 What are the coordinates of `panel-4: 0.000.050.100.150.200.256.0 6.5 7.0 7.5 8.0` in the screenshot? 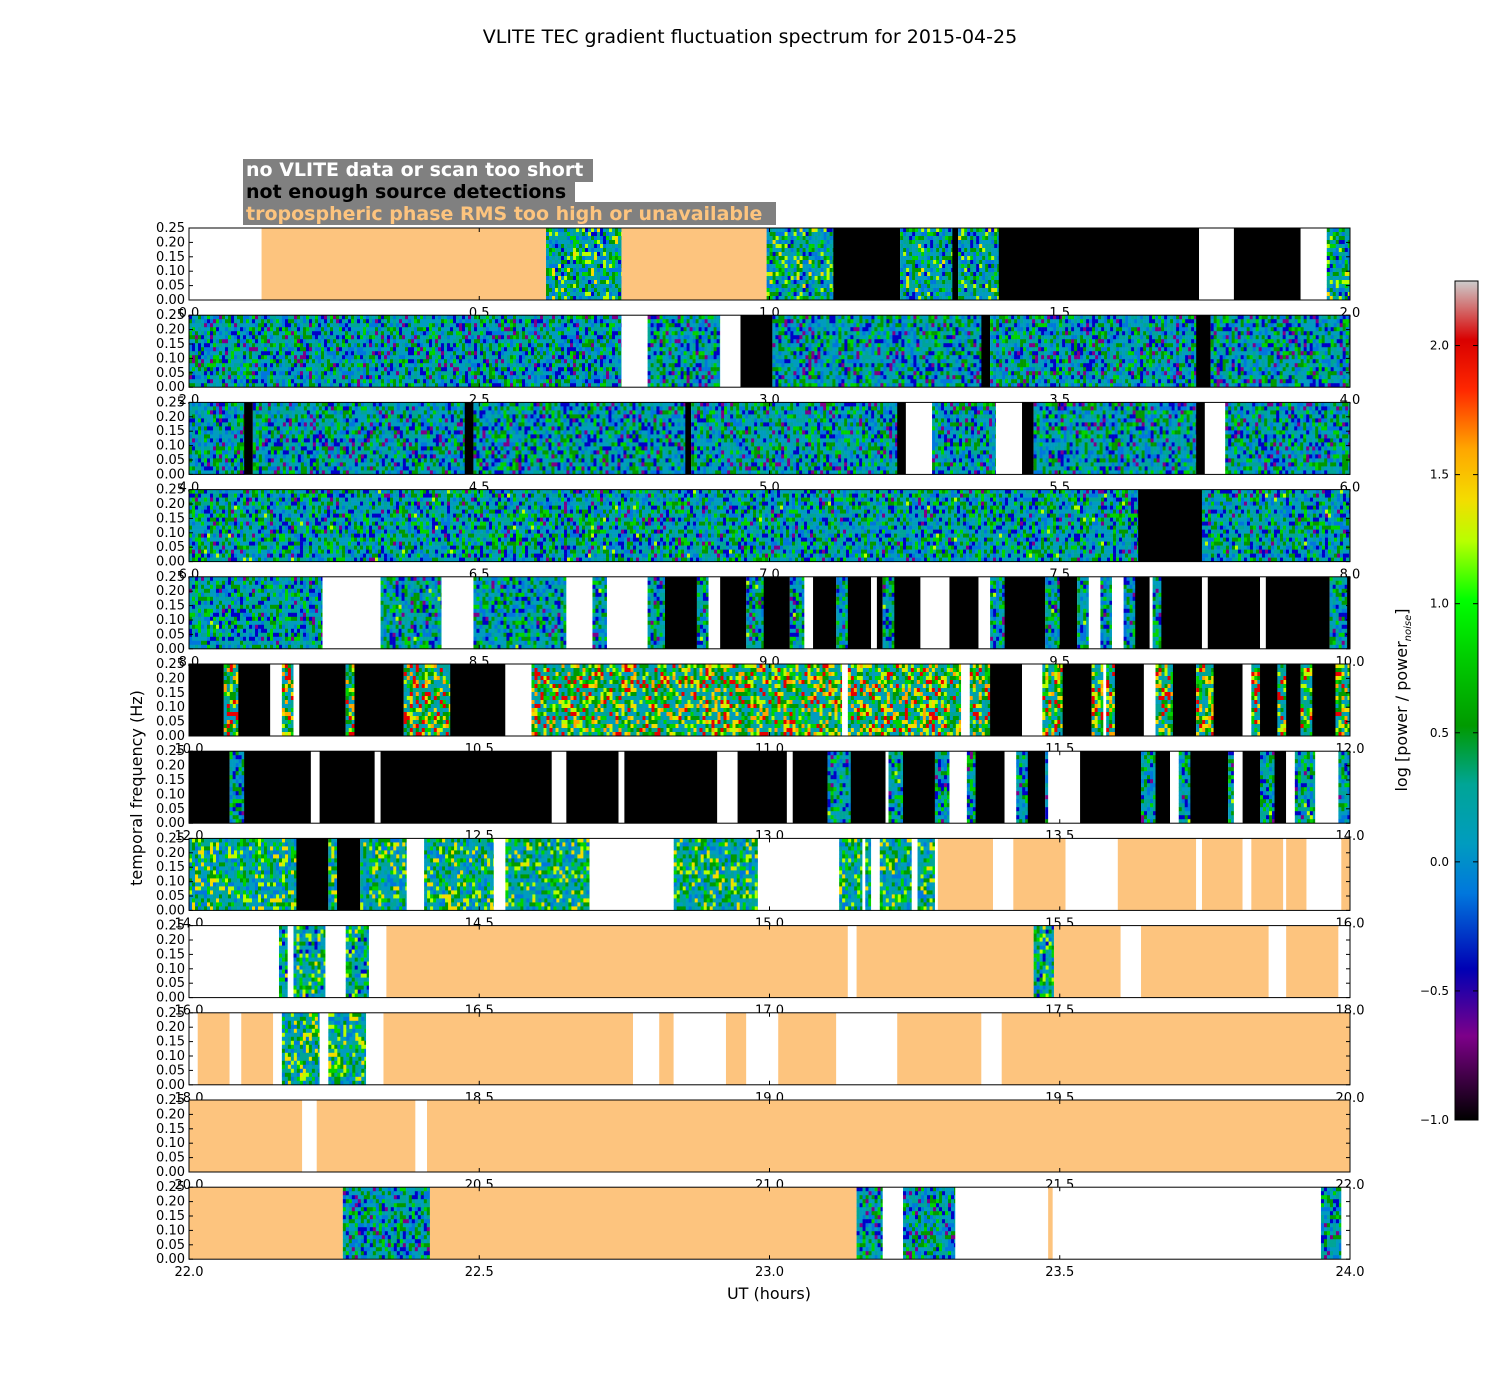 It's located at (758, 533).